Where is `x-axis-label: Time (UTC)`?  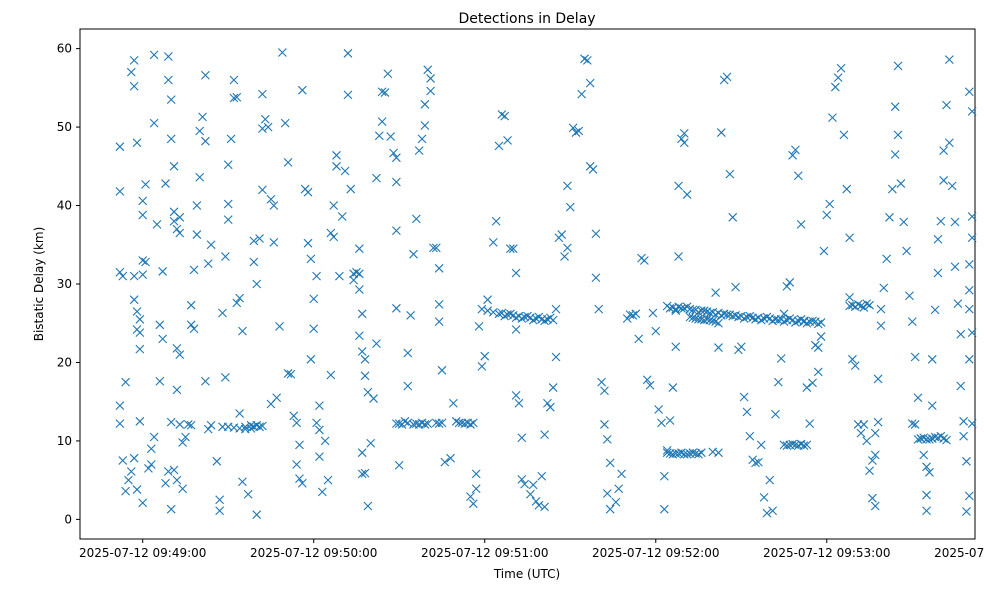 x-axis-label: Time (UTC) is located at coordinates (526, 574).